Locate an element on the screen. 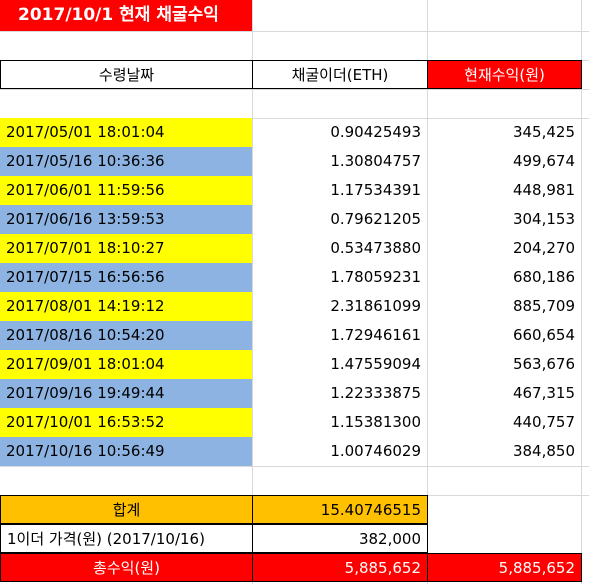 The image size is (589, 584). row-value: 345,425 is located at coordinates (543, 132).